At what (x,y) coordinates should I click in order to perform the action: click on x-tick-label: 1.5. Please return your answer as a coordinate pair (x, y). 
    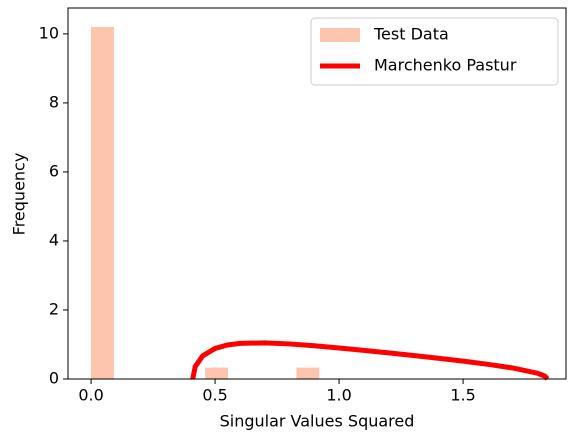
    Looking at the image, I should click on (462, 395).